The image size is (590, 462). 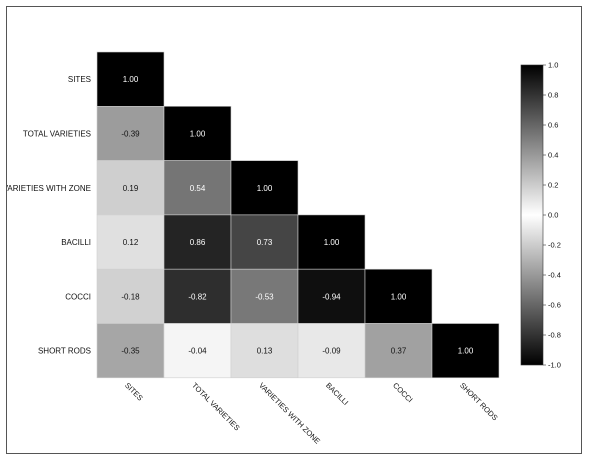 I want to click on cell-varieties-with-zone-total-varieties, so click(x=197, y=188).